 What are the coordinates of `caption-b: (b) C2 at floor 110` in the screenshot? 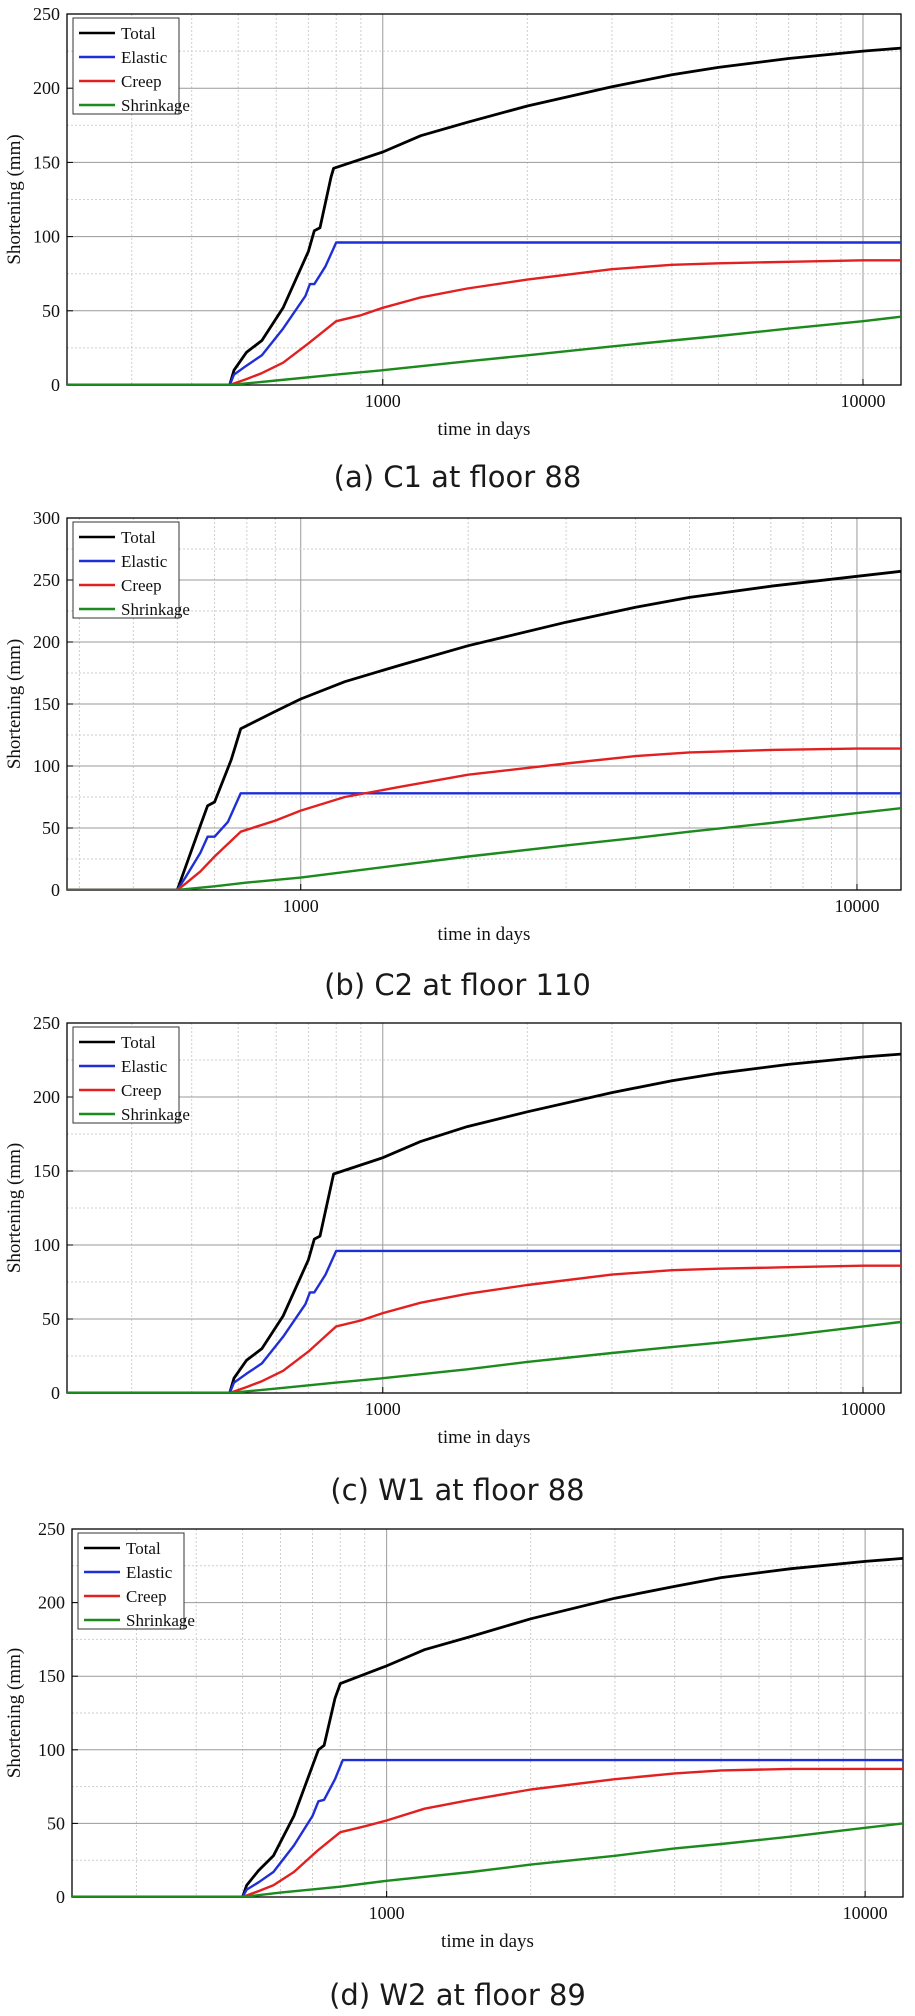 It's located at (457, 985).